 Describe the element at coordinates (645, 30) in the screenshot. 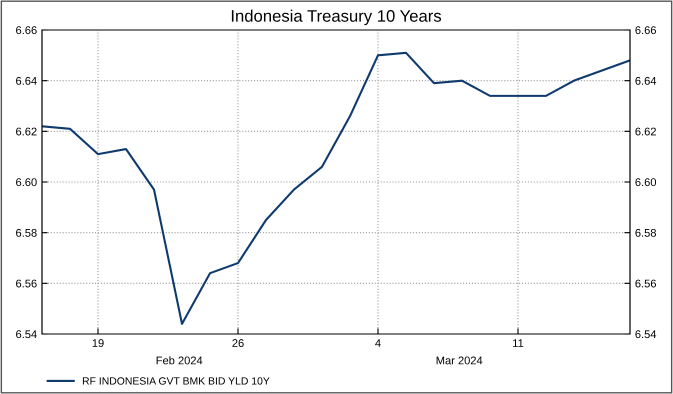

I see `y2-tick-label: 6.66` at that location.